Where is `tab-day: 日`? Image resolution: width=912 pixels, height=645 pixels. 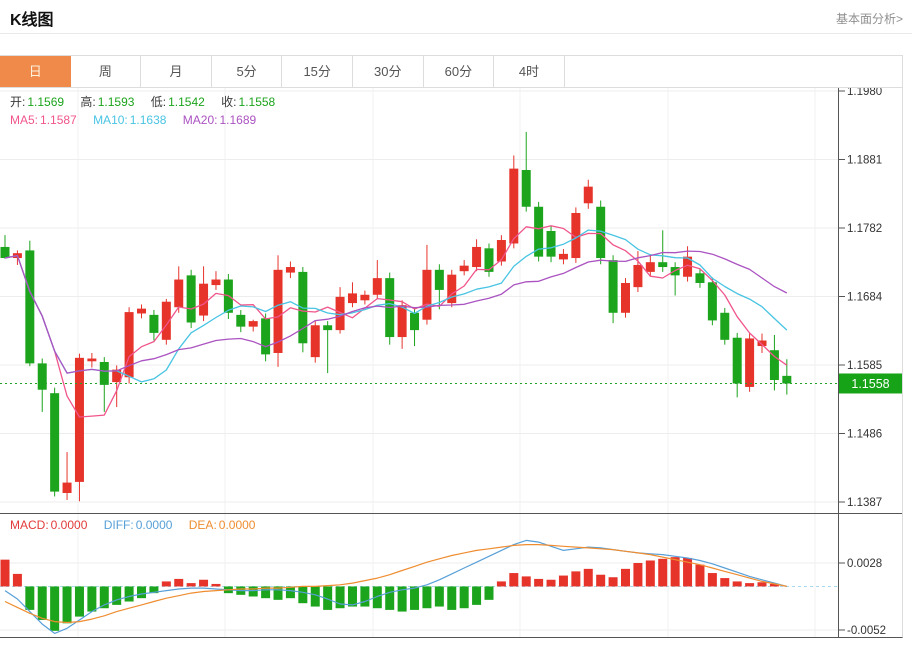 tab-day: 日 is located at coordinates (35, 71).